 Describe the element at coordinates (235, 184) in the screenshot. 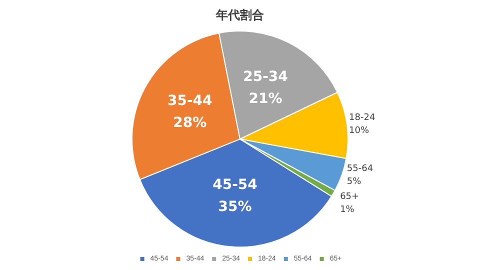

I see `slice-label: 45-54` at that location.